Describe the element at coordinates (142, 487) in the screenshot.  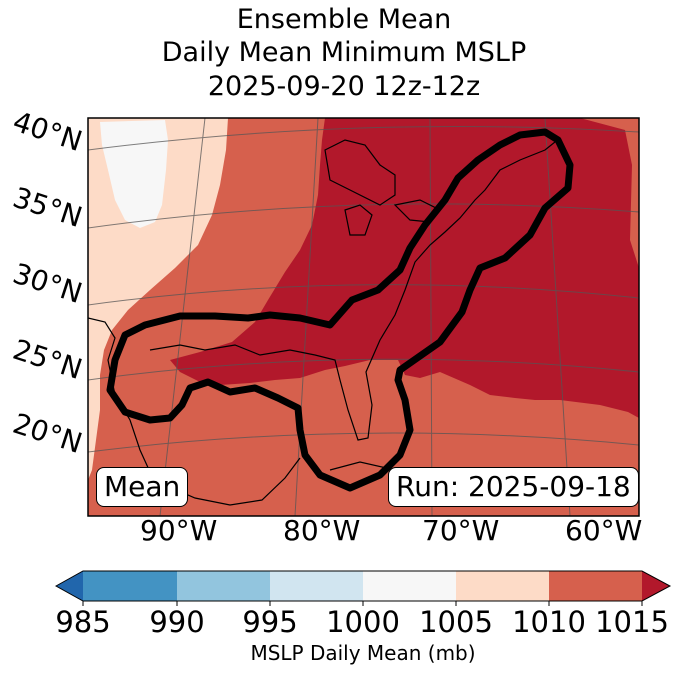
I see `mean-label: Mean` at that location.